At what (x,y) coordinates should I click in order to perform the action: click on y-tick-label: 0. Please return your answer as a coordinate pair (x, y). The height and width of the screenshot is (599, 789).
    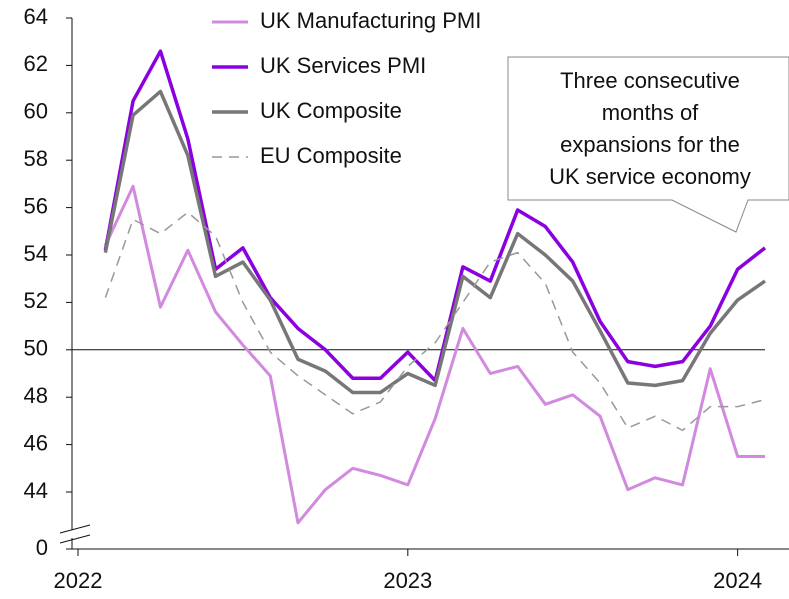
    Looking at the image, I should click on (42, 547).